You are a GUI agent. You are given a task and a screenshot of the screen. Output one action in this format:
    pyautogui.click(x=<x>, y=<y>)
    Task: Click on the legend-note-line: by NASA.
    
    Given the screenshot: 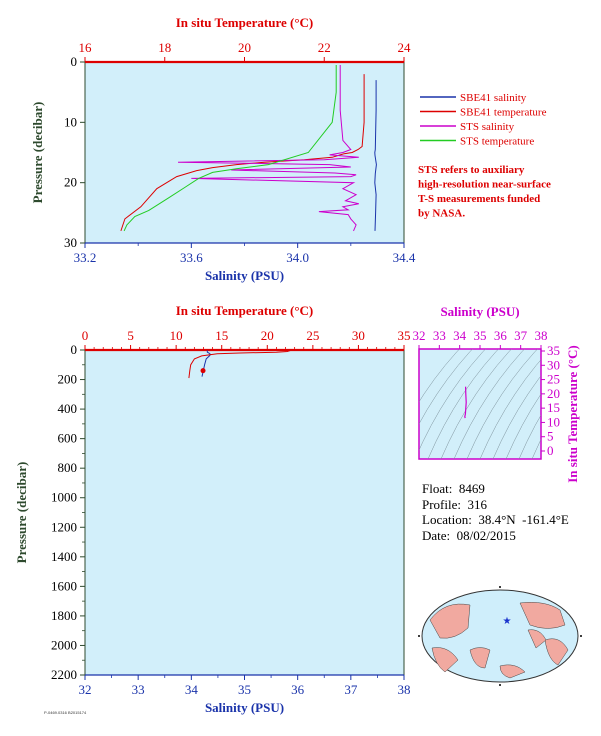 What is the action you would take?
    pyautogui.click(x=441, y=214)
    